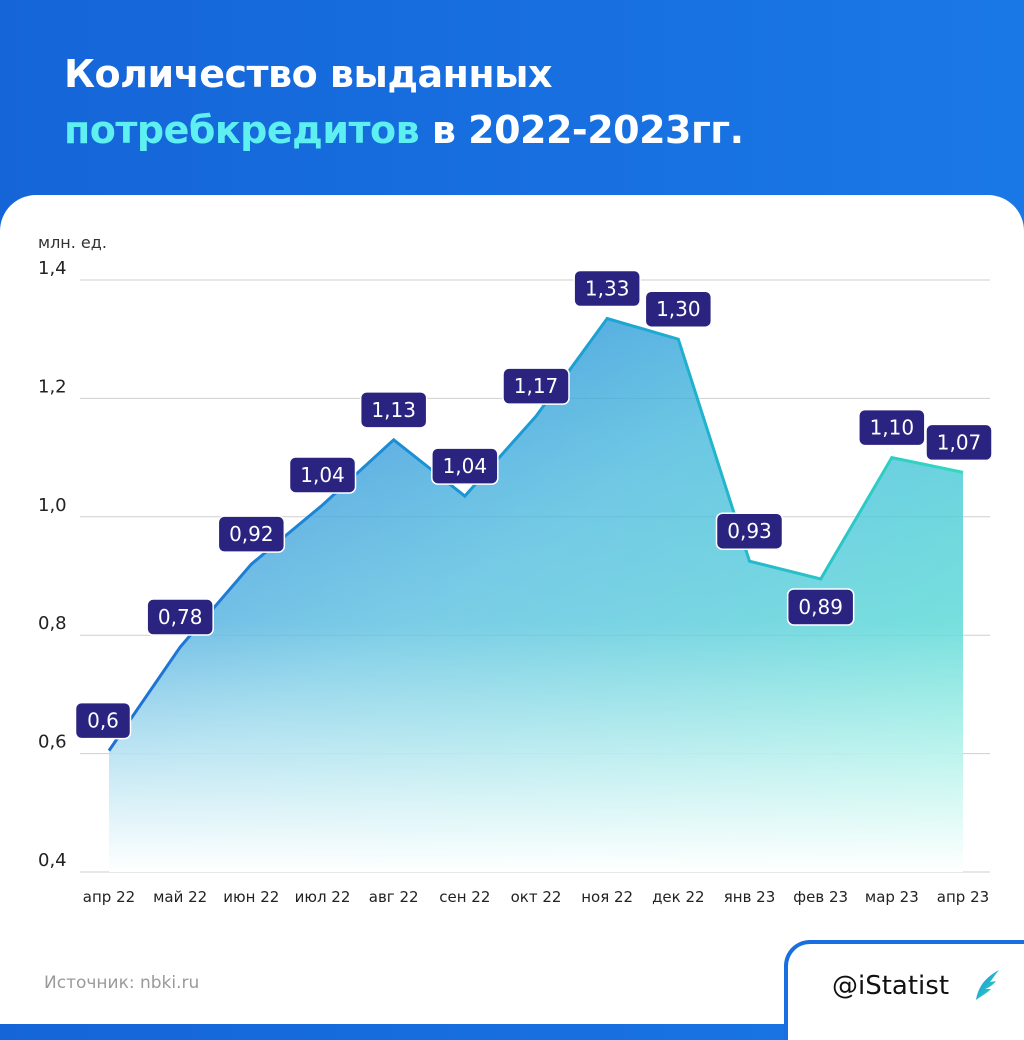 This screenshot has width=1024, height=1040. I want to click on x-tick-label: окт 22, so click(536, 897).